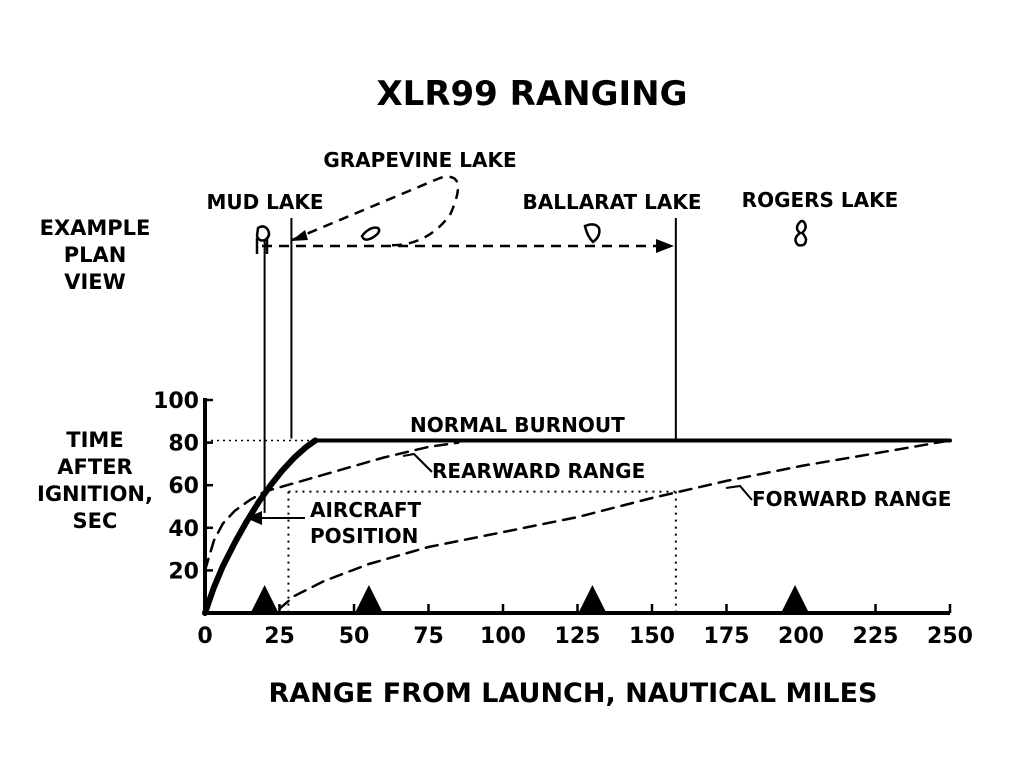 The image size is (1024, 773). What do you see at coordinates (183, 571) in the screenshot?
I see `y-tick-label: 20` at bounding box center [183, 571].